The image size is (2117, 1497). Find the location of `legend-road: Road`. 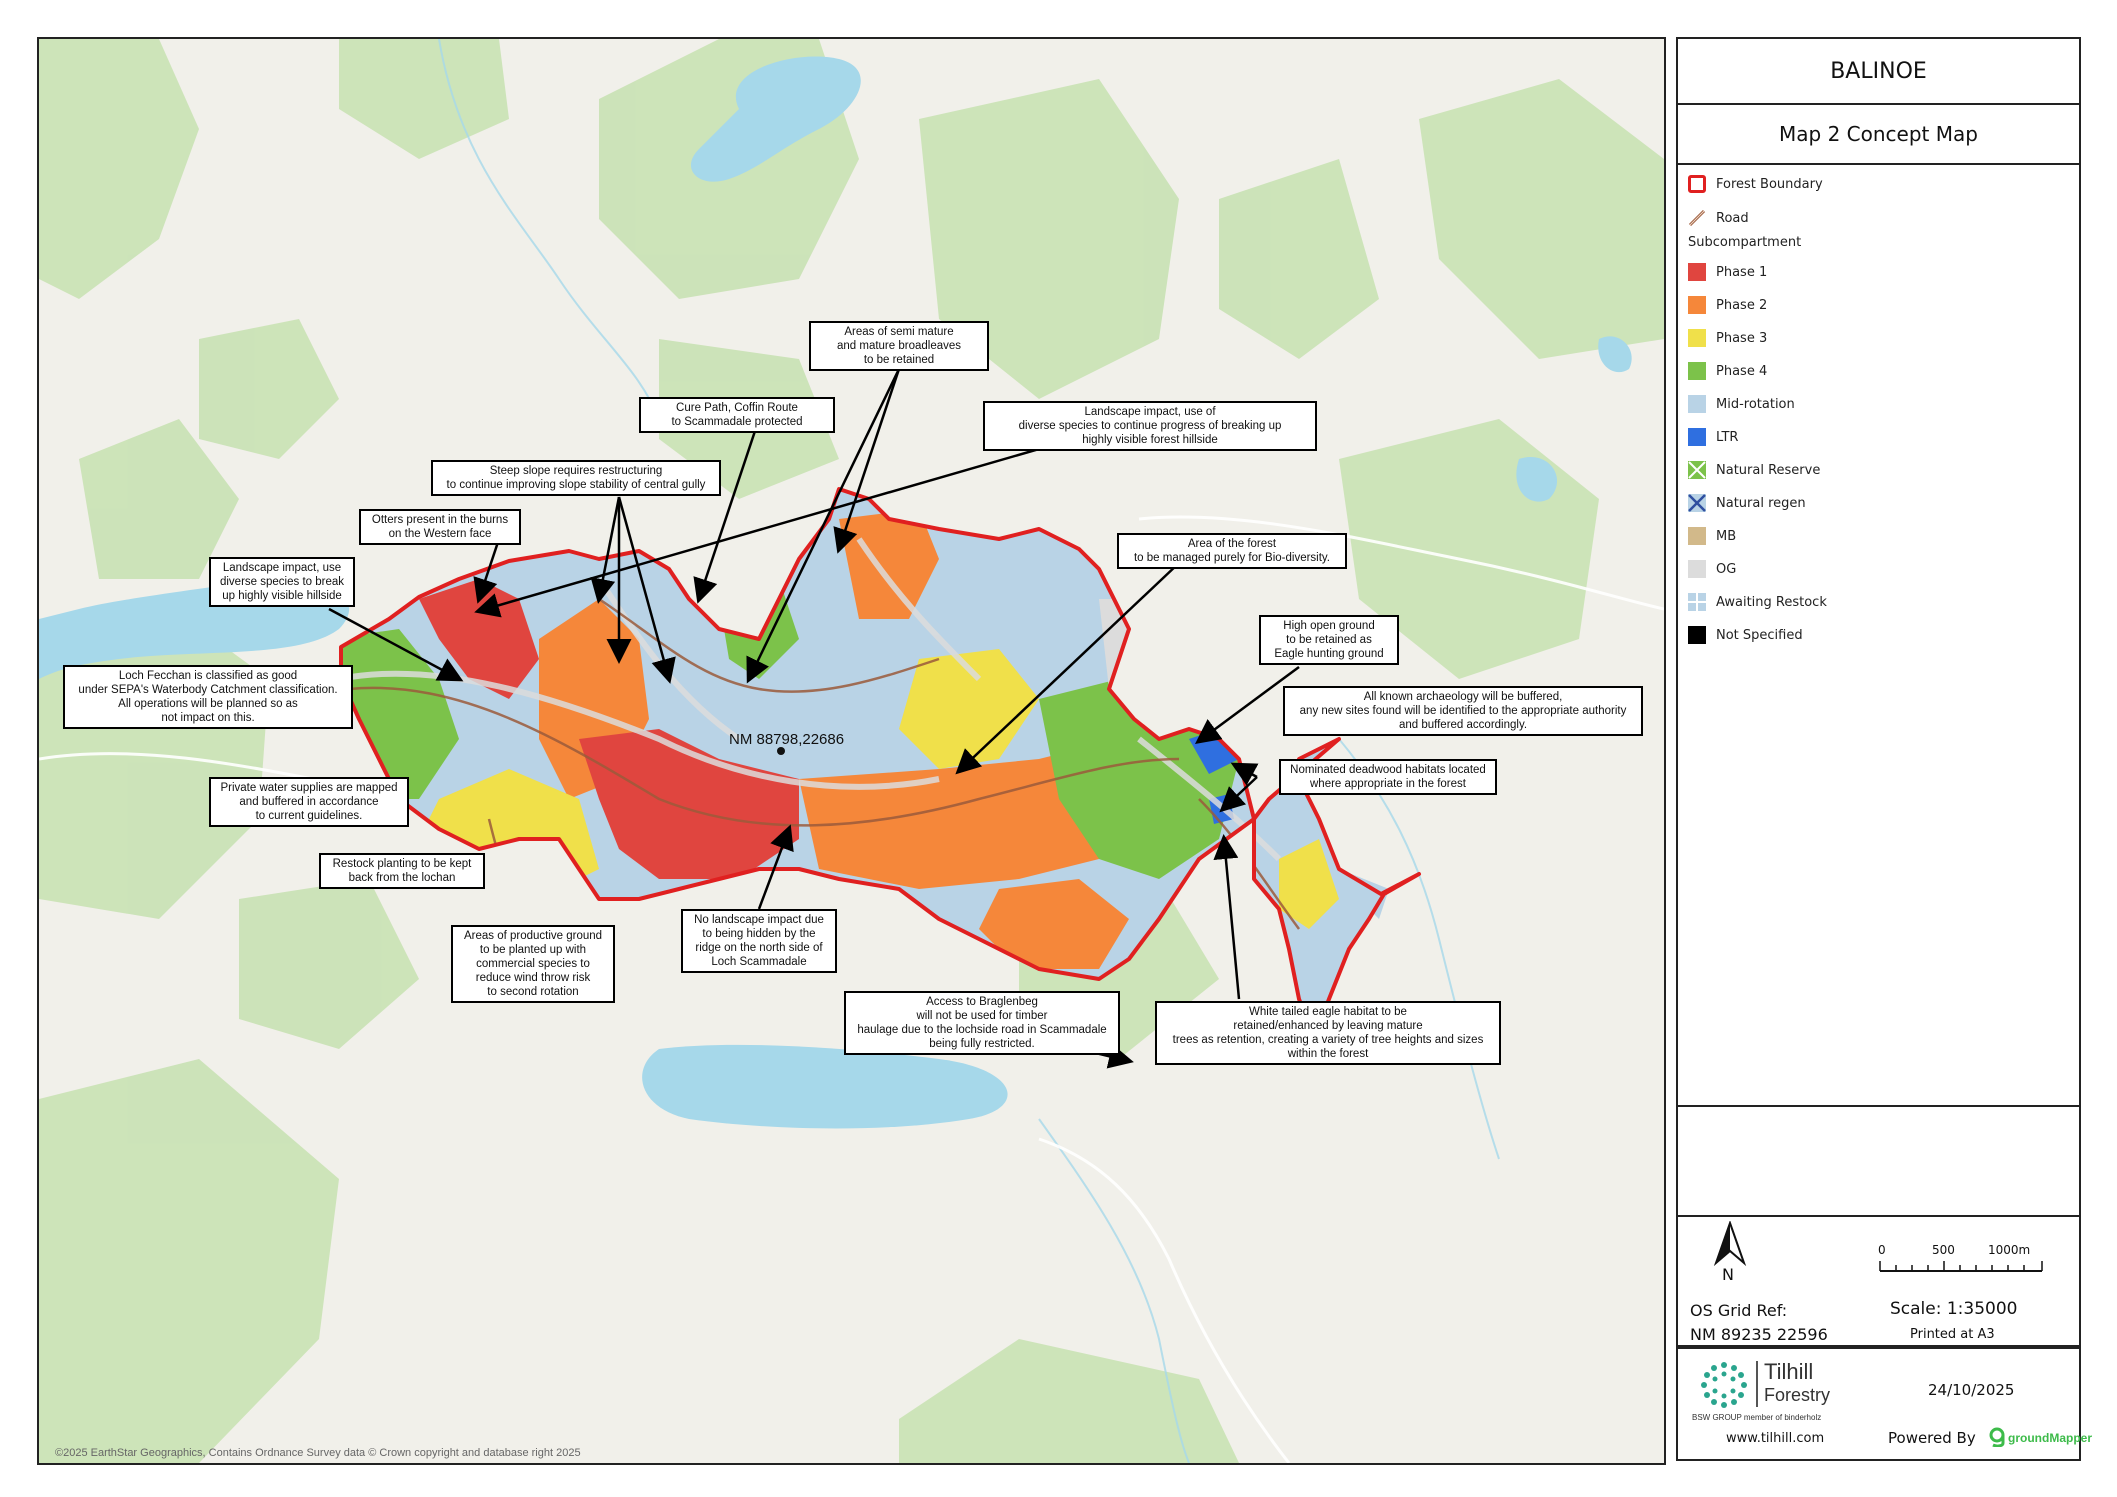

legend-road: Road is located at coordinates (1718, 218).